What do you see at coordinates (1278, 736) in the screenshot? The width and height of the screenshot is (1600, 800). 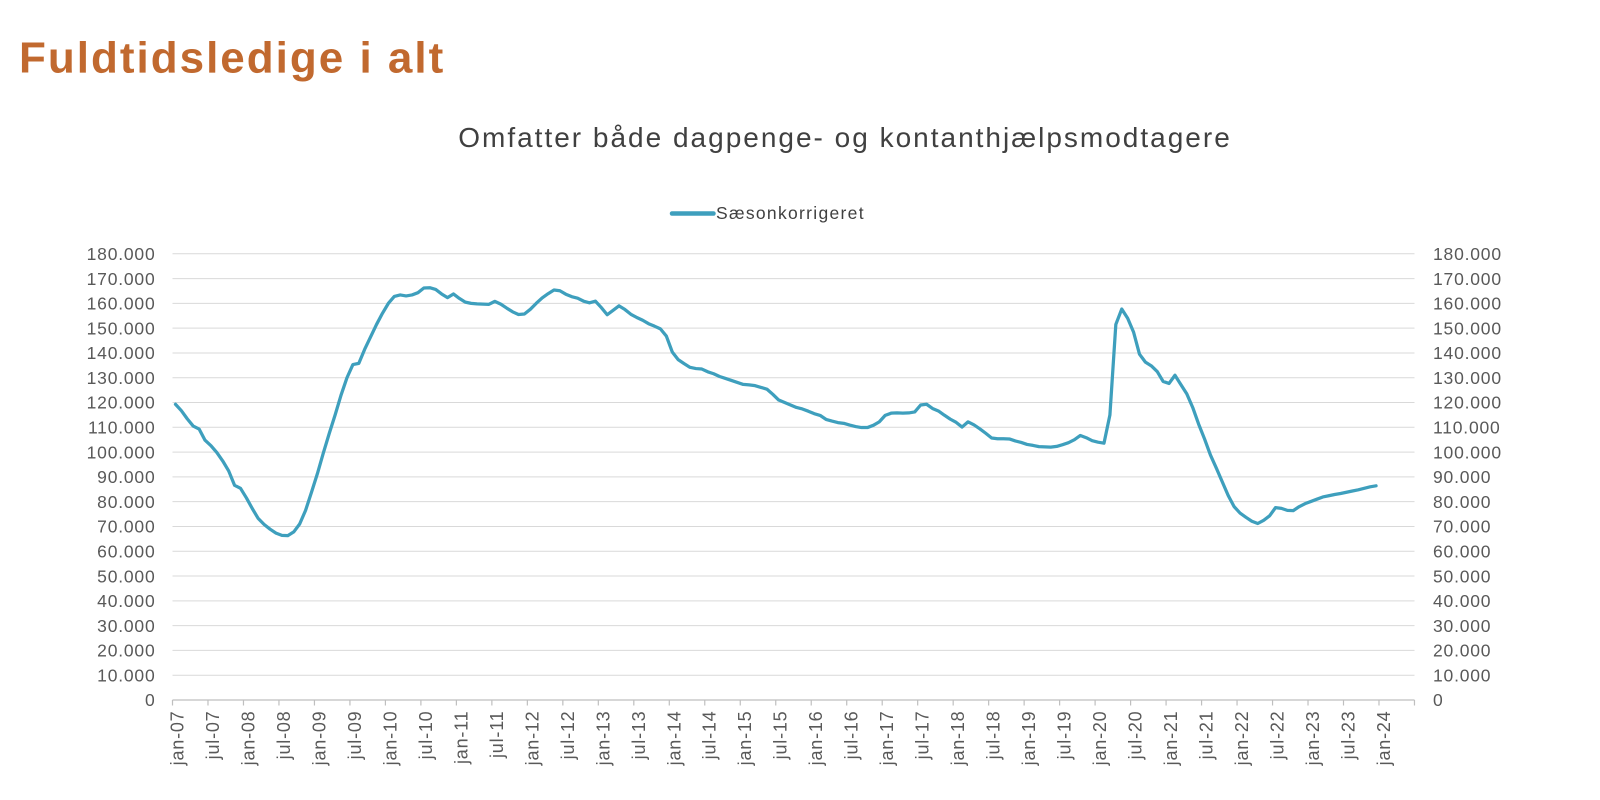 I see `svg-text: jul-22` at bounding box center [1278, 736].